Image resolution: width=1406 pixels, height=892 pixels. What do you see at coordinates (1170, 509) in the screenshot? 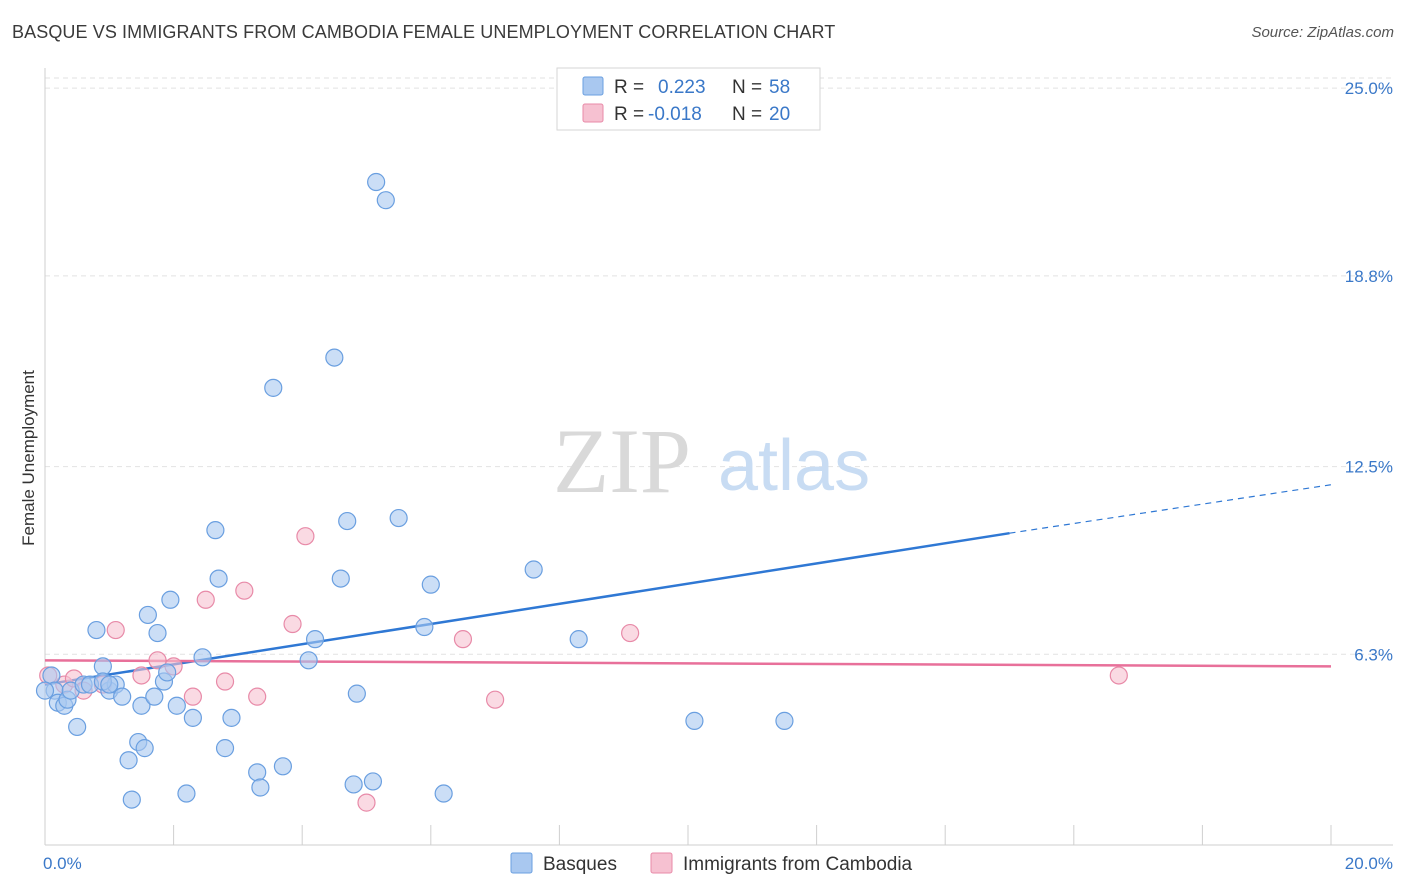
I see `basque-trend-extension` at bounding box center [1170, 509].